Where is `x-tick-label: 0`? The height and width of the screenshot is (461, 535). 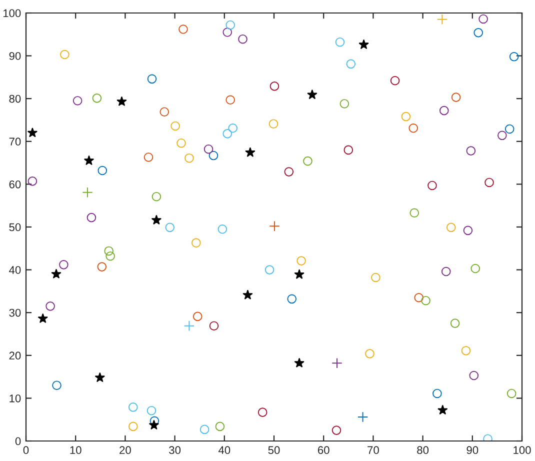
x-tick-label: 0 is located at coordinates (26, 450).